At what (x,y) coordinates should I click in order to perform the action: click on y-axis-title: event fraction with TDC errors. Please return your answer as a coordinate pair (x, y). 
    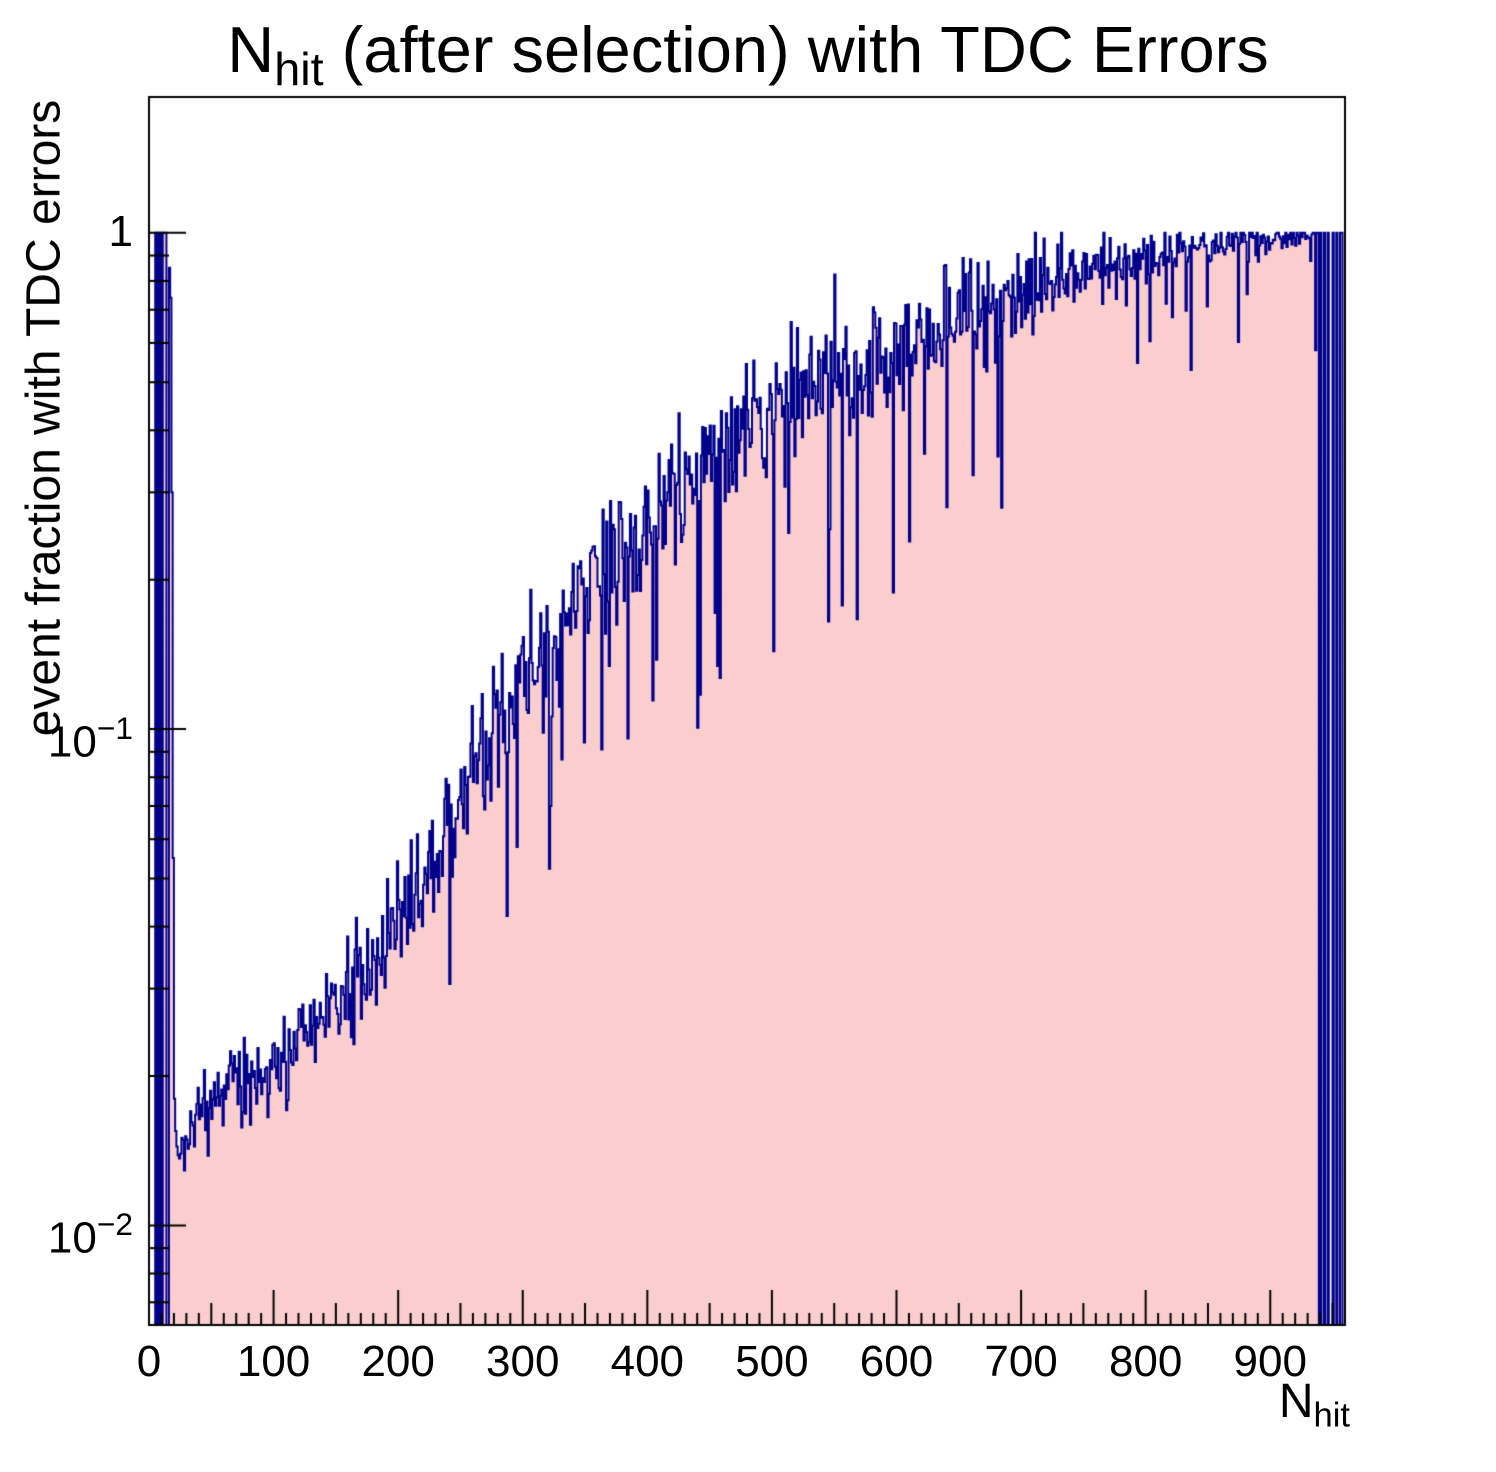
    Looking at the image, I should click on (44, 418).